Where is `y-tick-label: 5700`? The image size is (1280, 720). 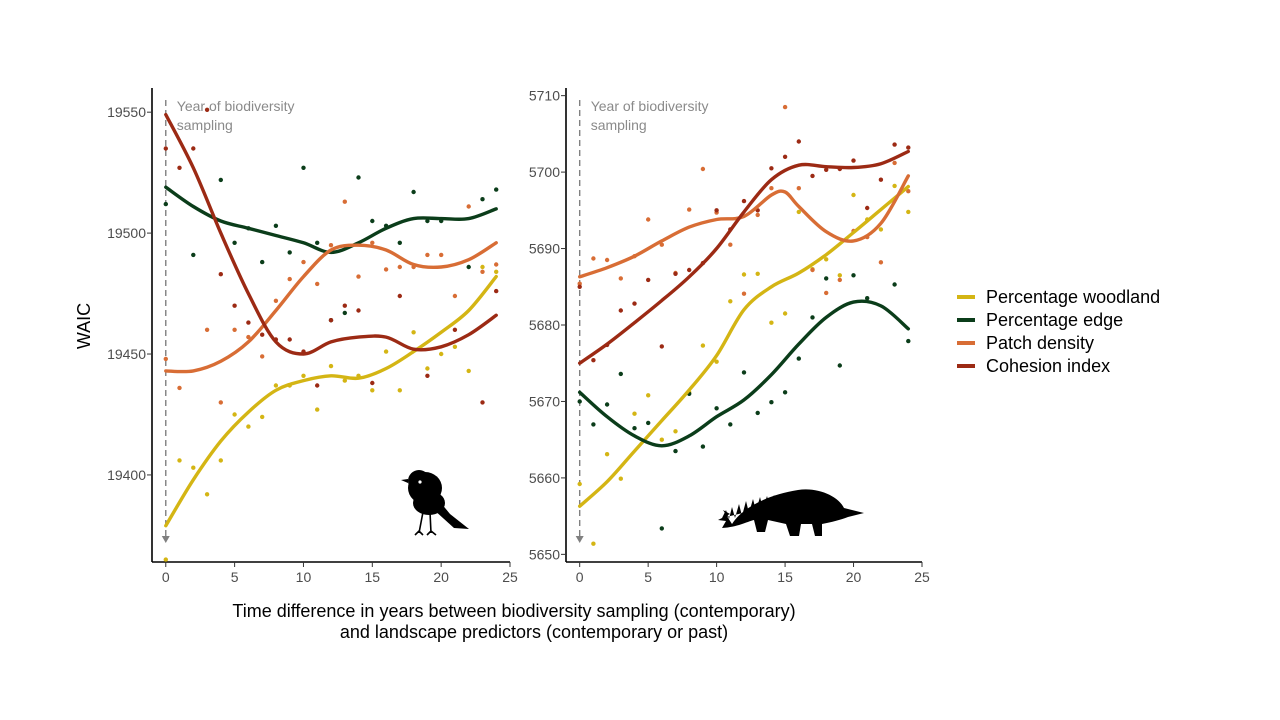 y-tick-label: 5700 is located at coordinates (544, 172).